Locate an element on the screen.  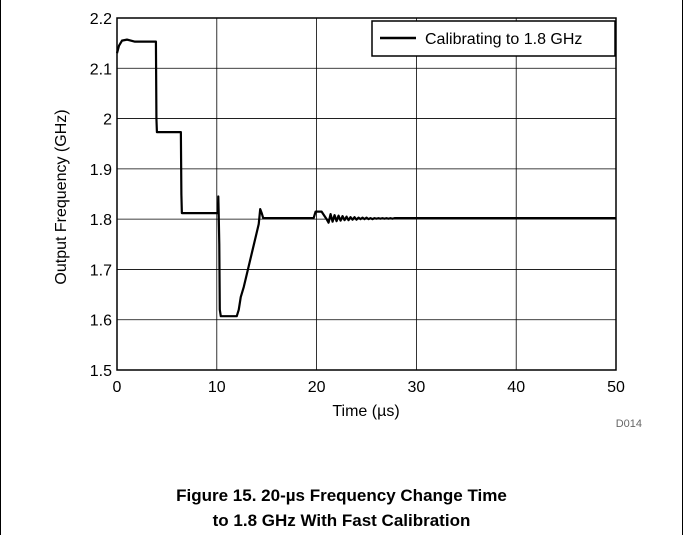
y-tick-label: 2.2 is located at coordinates (101, 19).